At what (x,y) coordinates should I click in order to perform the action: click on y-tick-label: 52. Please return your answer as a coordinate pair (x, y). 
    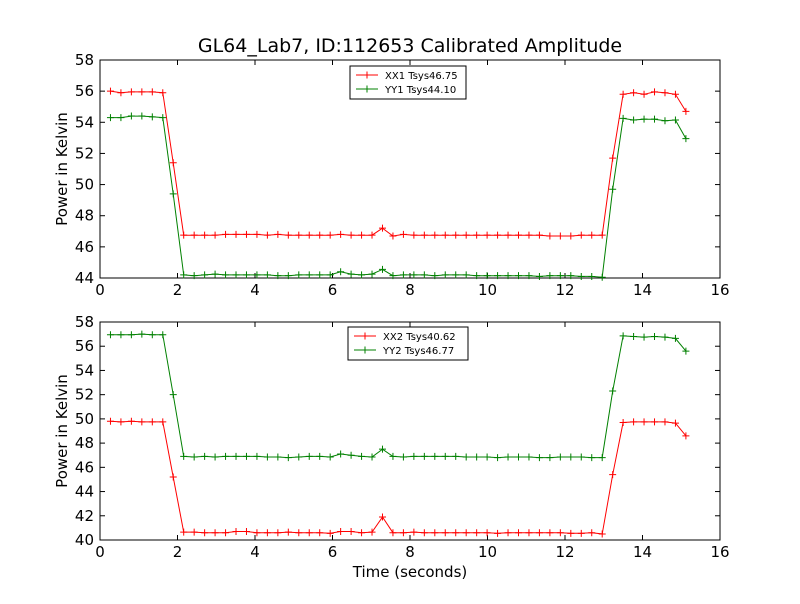
    Looking at the image, I should click on (84, 395).